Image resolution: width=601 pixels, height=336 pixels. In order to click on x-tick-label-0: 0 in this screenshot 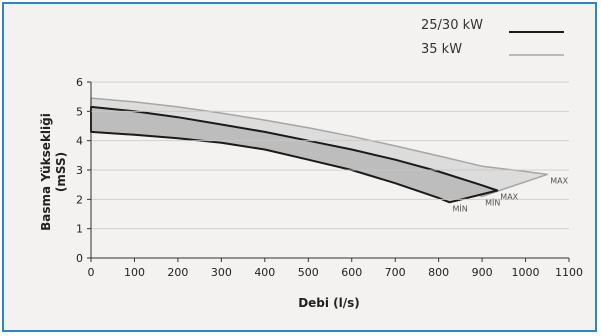, I will do `click(91, 272)`.